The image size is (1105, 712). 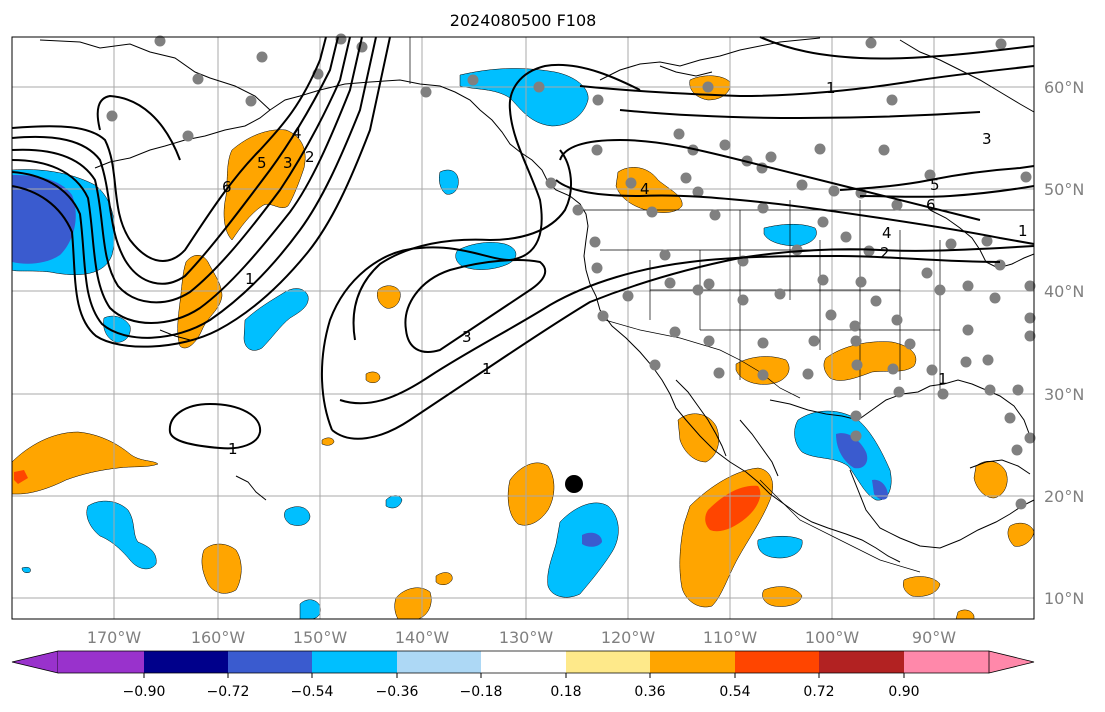 What do you see at coordinates (734, 692) in the screenshot?
I see `colorbar-tick-label: 0.54` at bounding box center [734, 692].